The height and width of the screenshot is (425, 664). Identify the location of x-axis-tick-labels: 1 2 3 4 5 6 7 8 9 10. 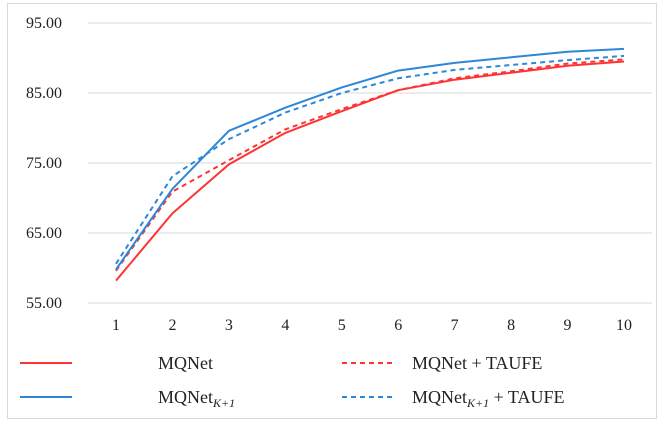
(372, 325).